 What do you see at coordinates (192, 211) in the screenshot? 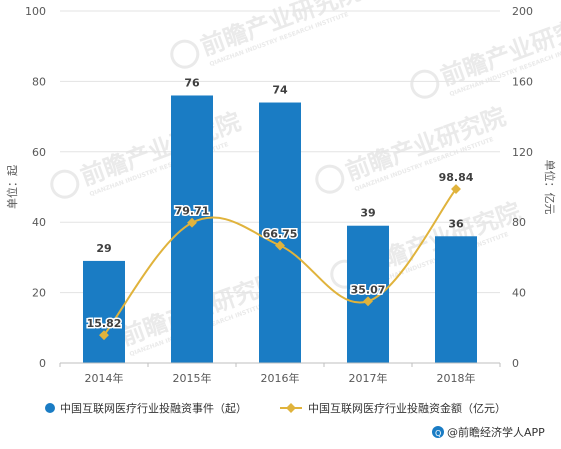
I see `line-value-label: 79.71` at bounding box center [192, 211].